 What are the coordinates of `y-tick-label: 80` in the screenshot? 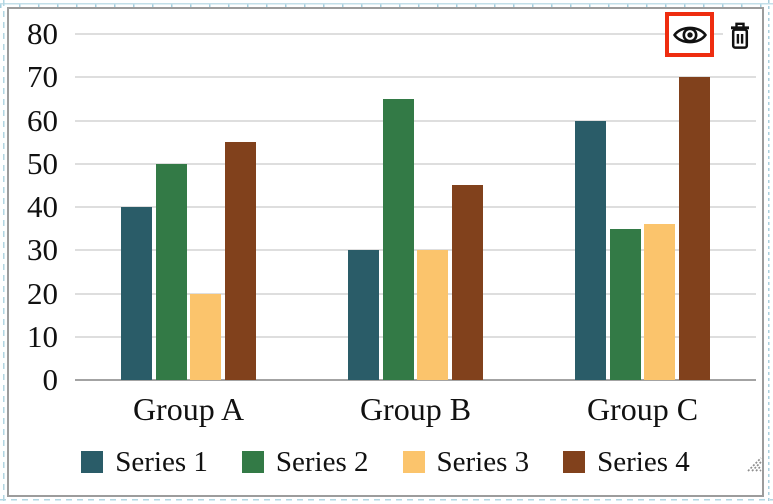 It's located at (42, 33).